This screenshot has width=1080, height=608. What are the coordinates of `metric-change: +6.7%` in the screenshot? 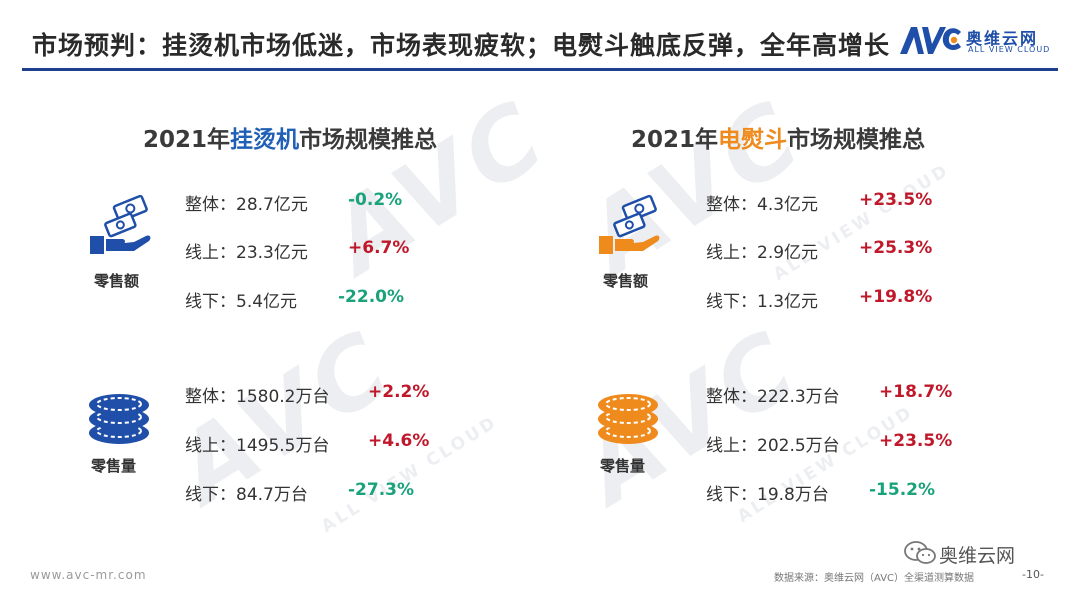 It's located at (379, 248).